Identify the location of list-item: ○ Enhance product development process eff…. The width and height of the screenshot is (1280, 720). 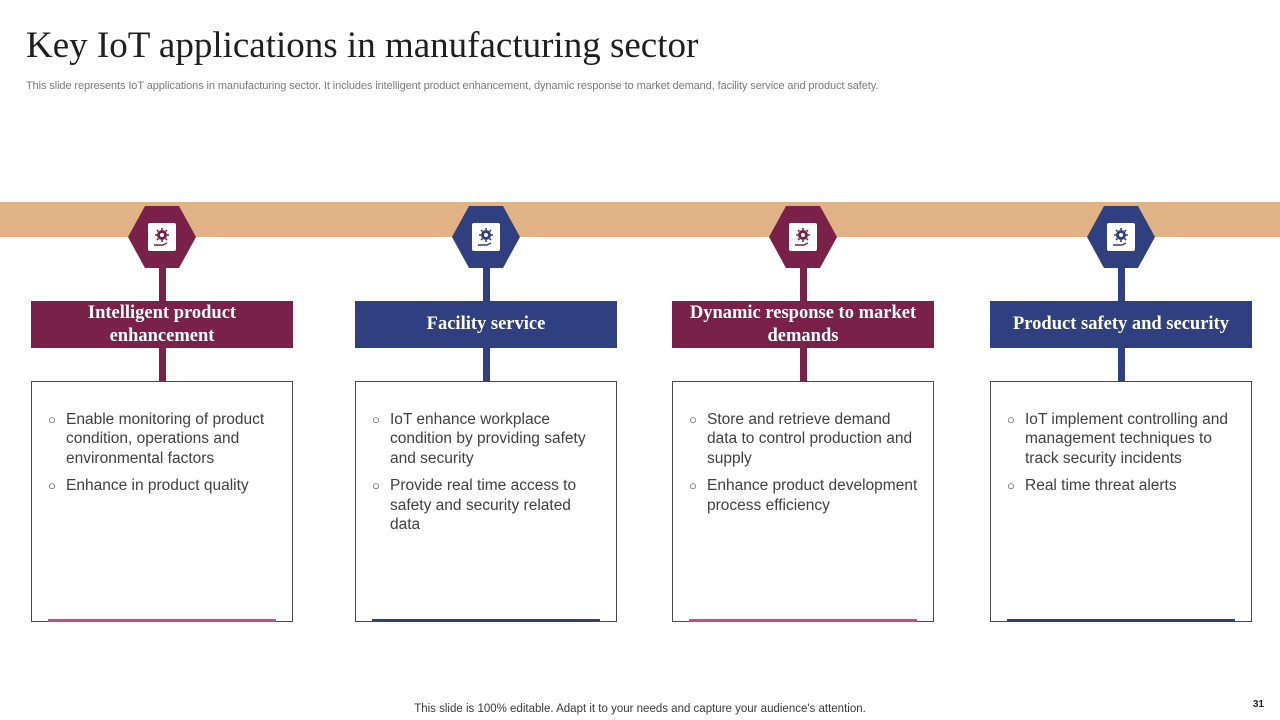
(804, 495).